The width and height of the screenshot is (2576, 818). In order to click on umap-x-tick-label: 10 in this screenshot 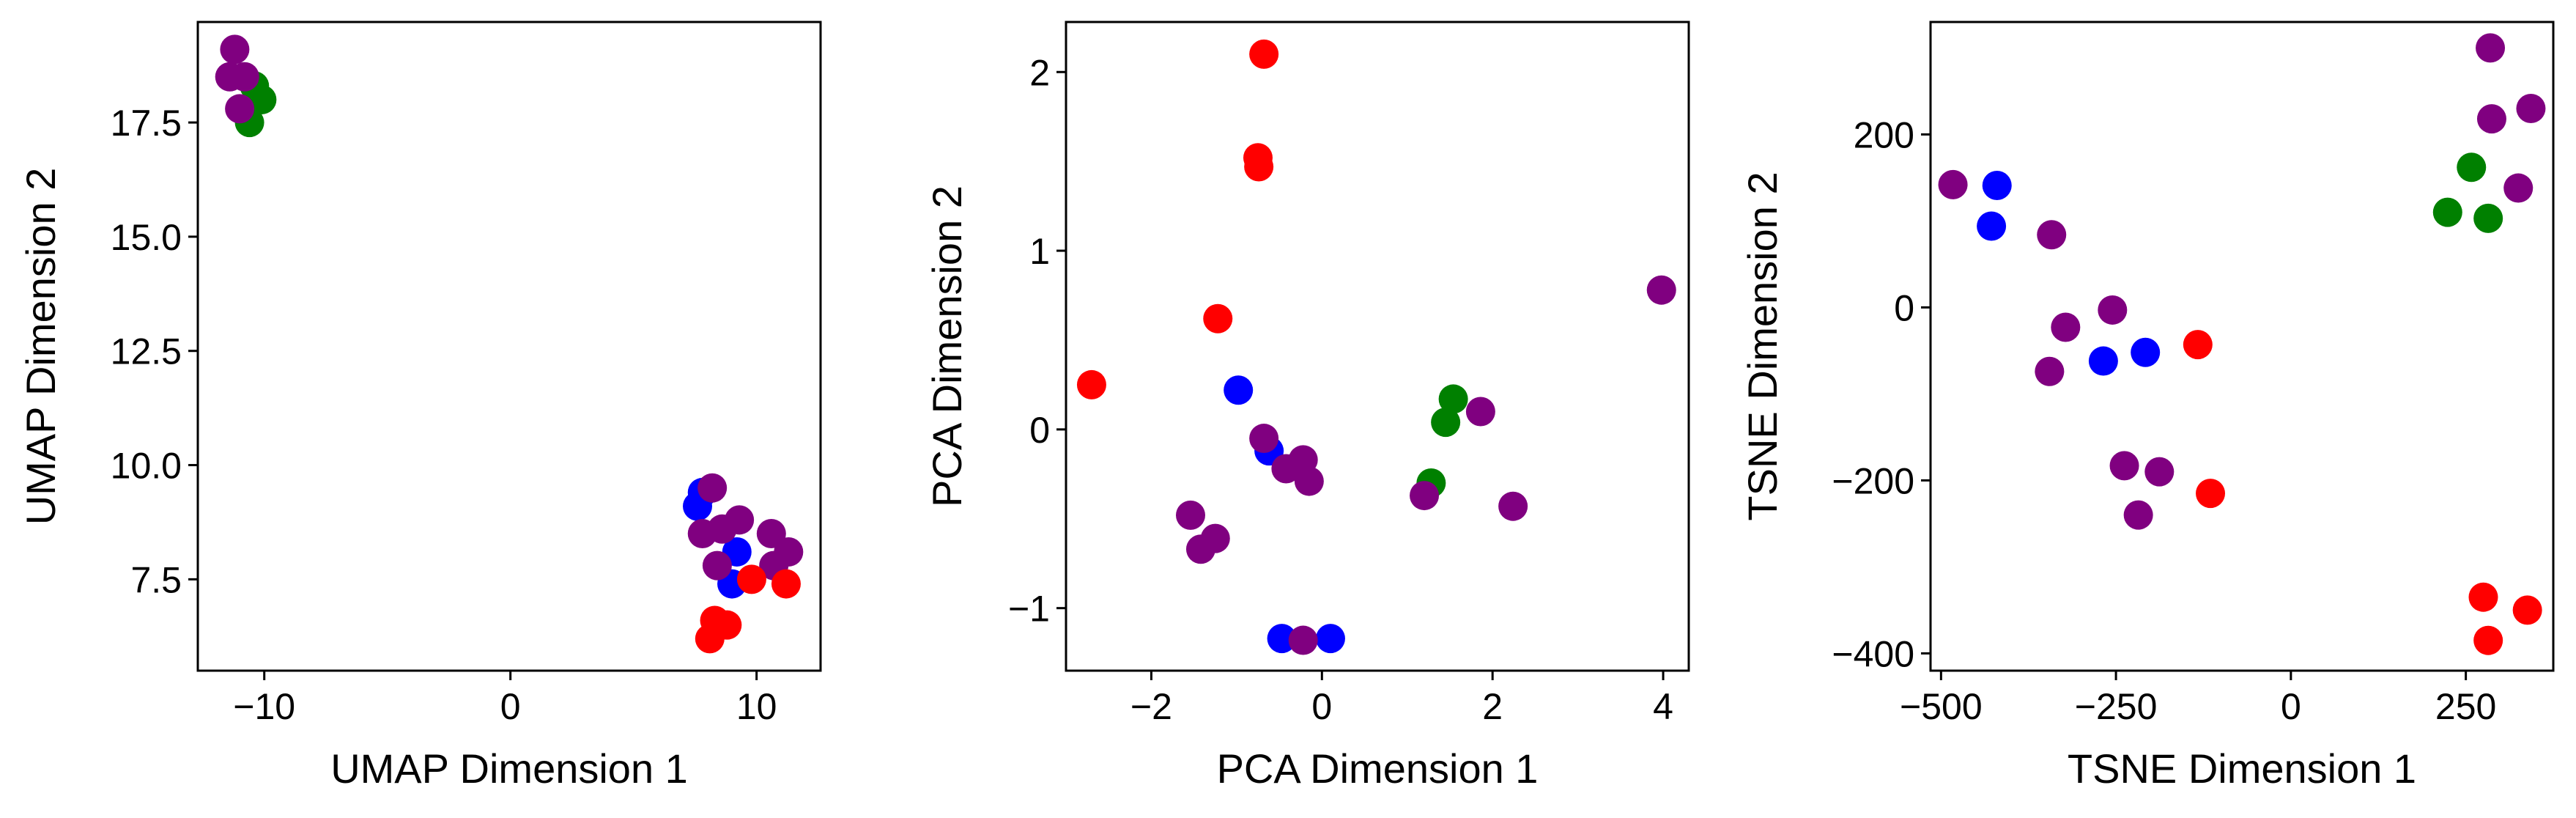, I will do `click(756, 706)`.